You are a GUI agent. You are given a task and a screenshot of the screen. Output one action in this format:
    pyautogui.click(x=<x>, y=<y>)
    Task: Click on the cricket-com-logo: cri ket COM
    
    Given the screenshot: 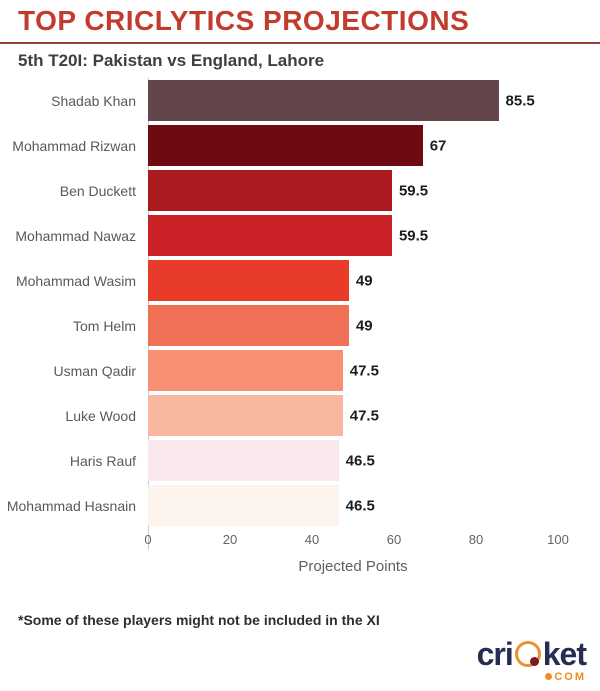 What is the action you would take?
    pyautogui.click(x=531, y=659)
    